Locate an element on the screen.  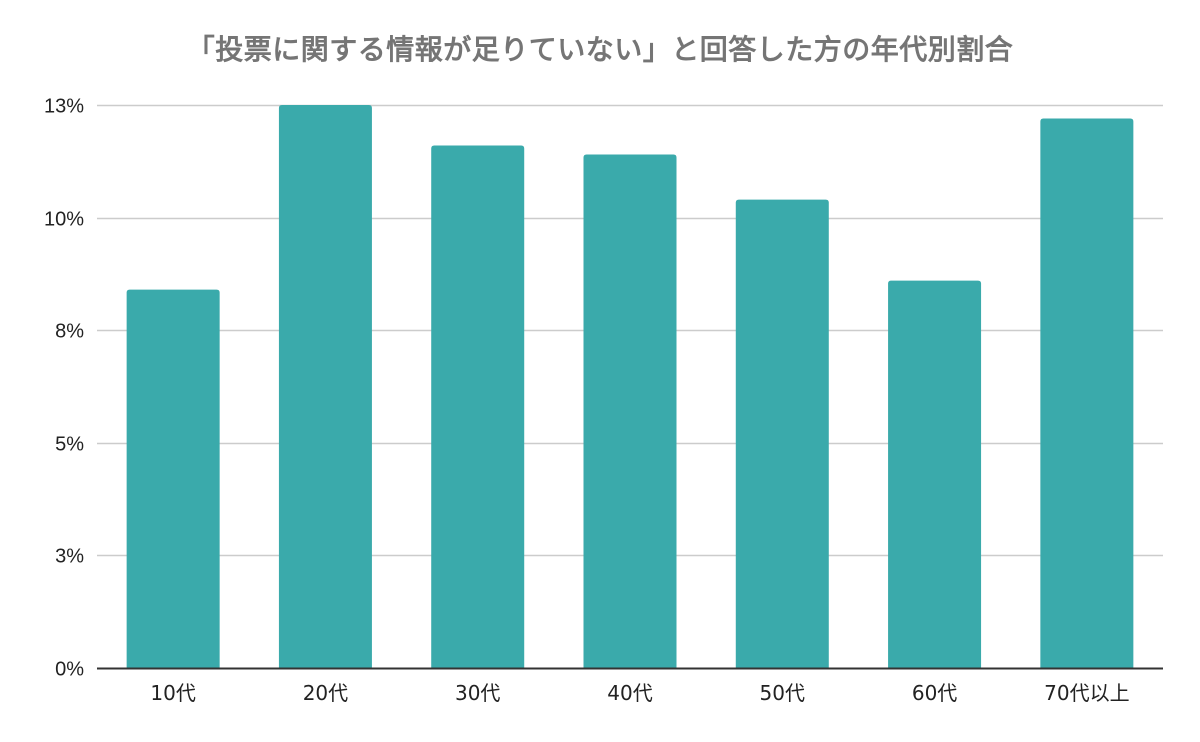
y-axis-tick-labels: 0% 3% 5% 8% 10% 13% is located at coordinates (64, 388).